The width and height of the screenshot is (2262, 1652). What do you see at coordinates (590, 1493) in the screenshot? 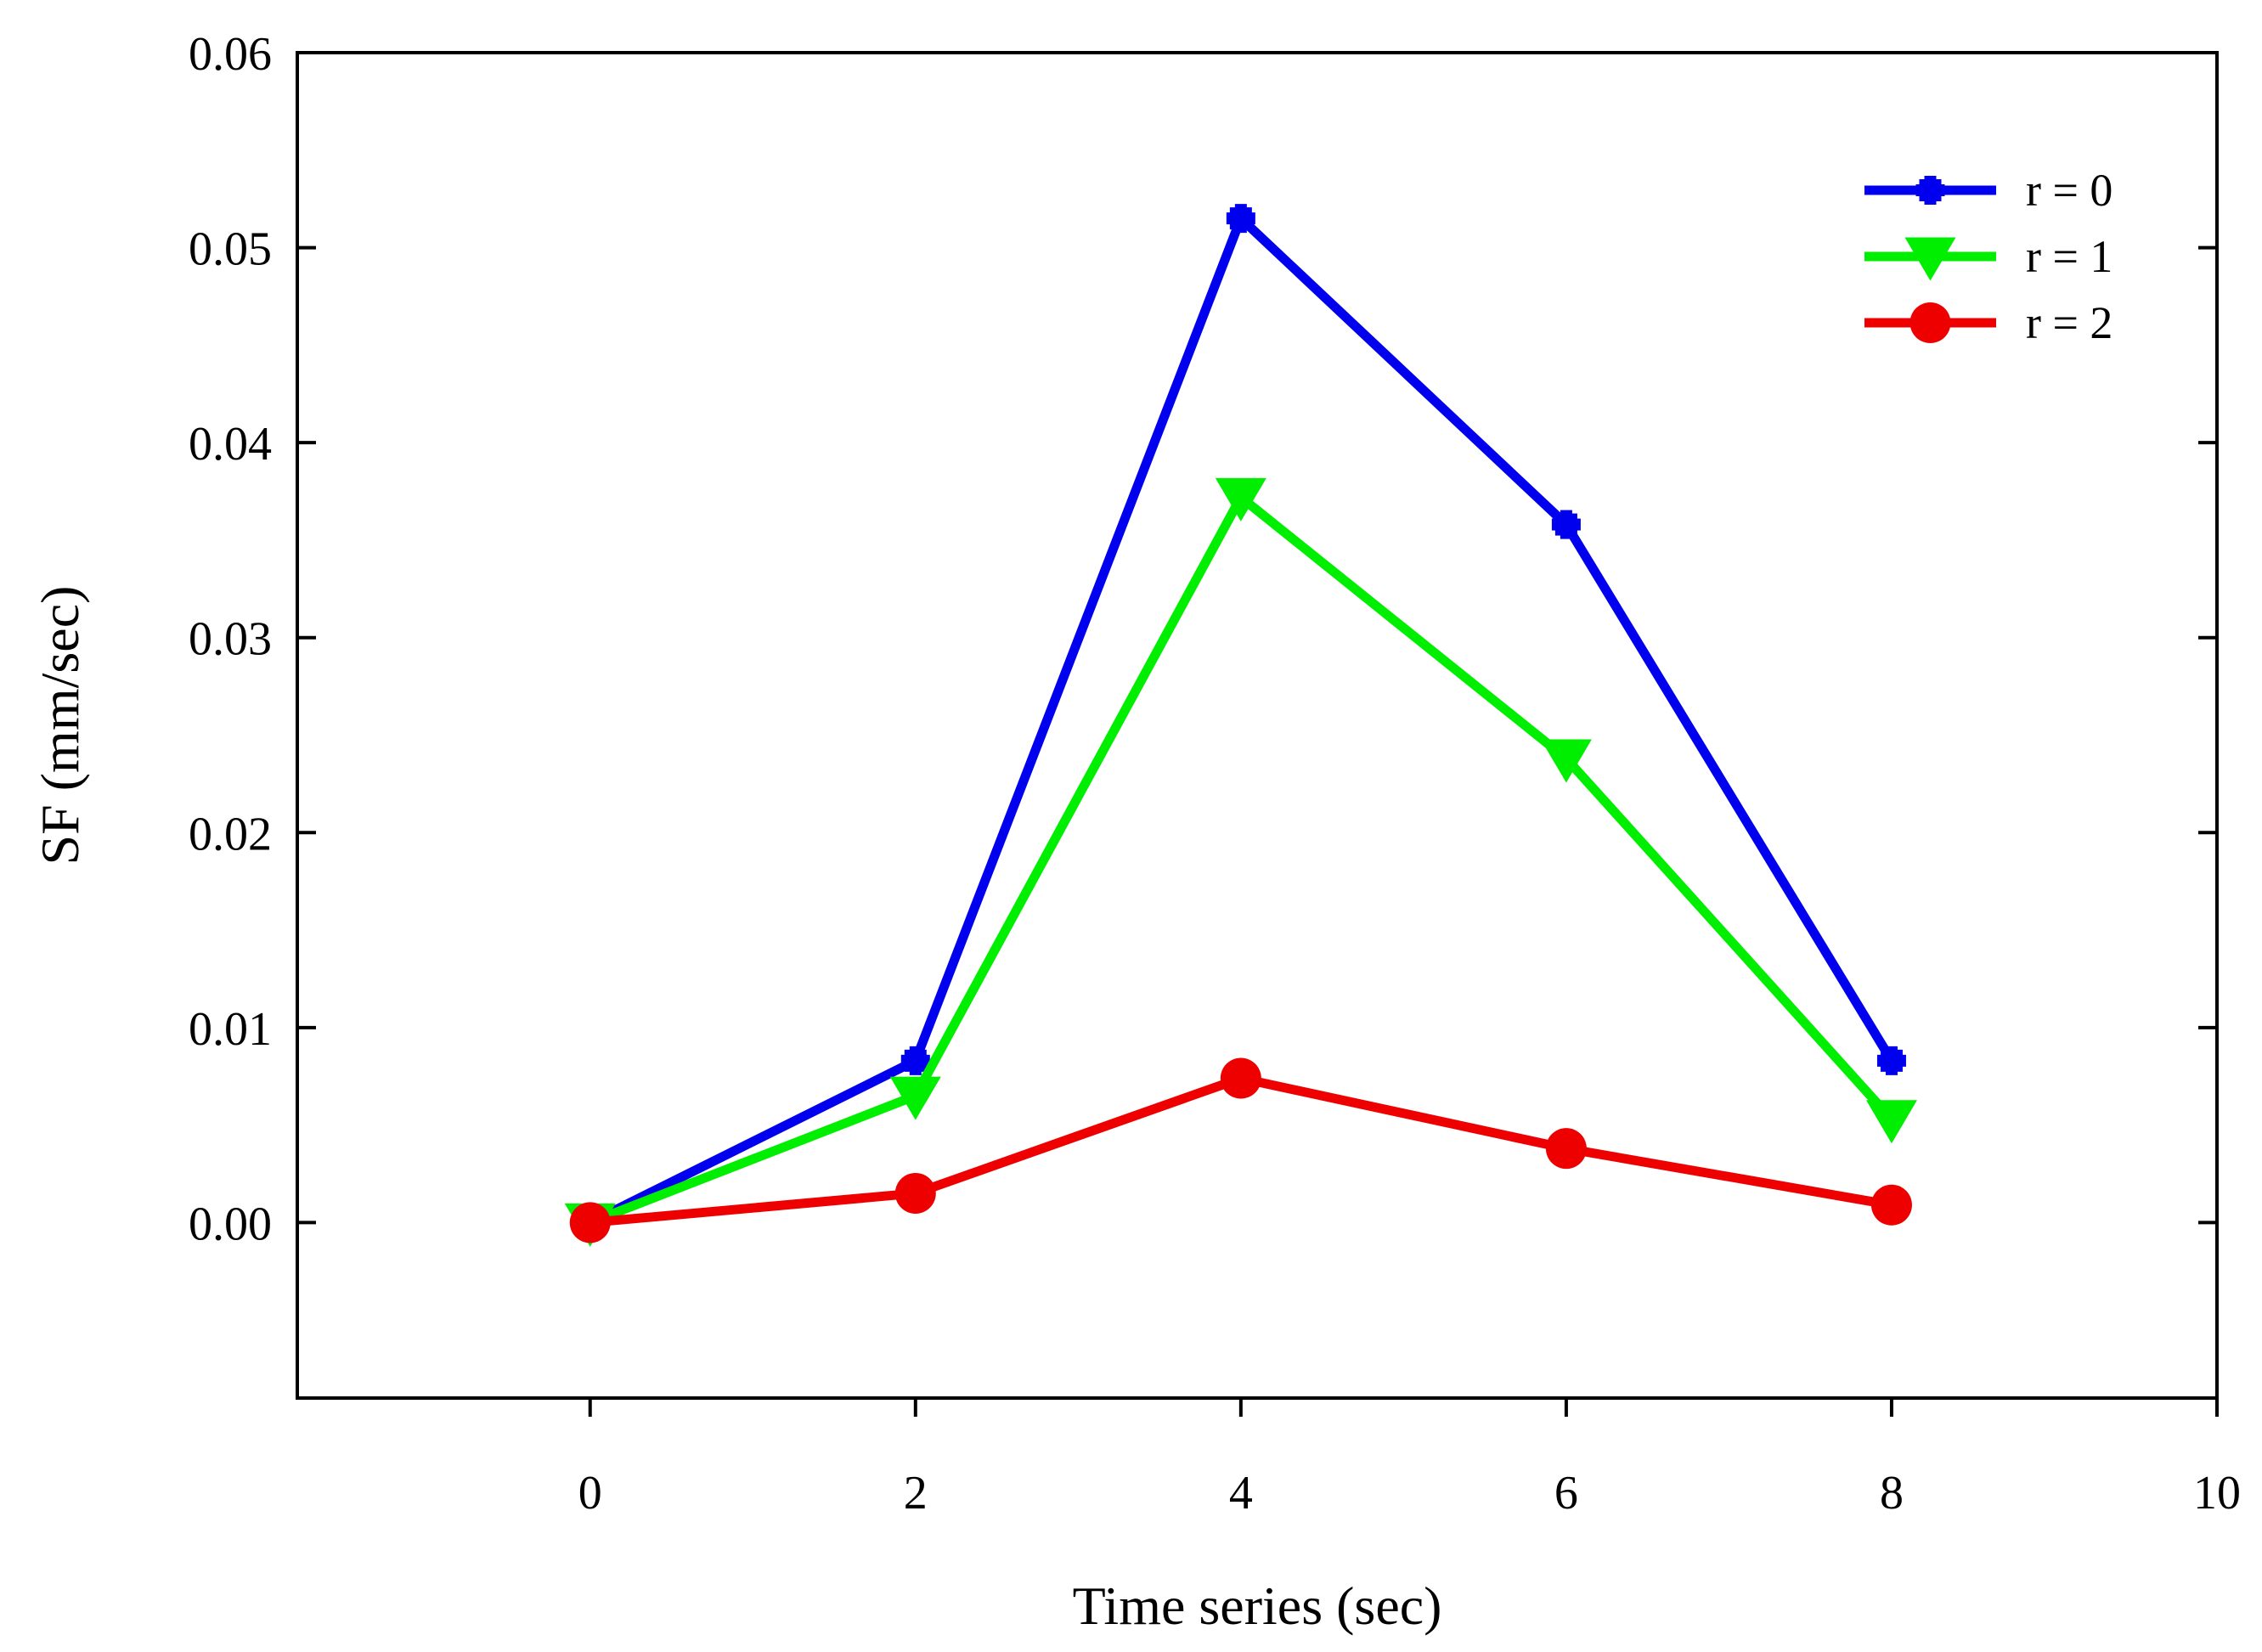
I see `x-tick-label: 0` at bounding box center [590, 1493].